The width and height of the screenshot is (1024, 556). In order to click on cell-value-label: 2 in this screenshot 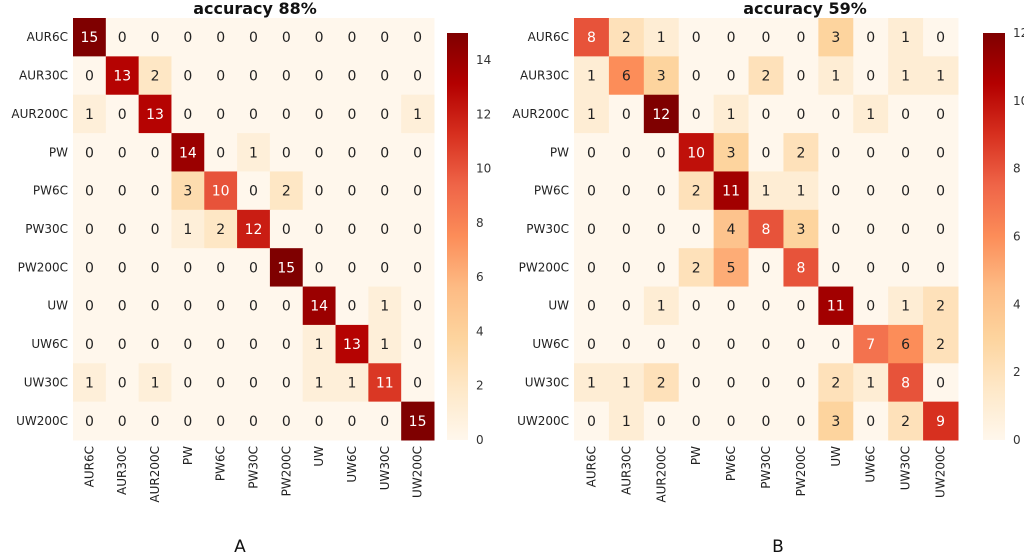, I will do `click(940, 307)`.